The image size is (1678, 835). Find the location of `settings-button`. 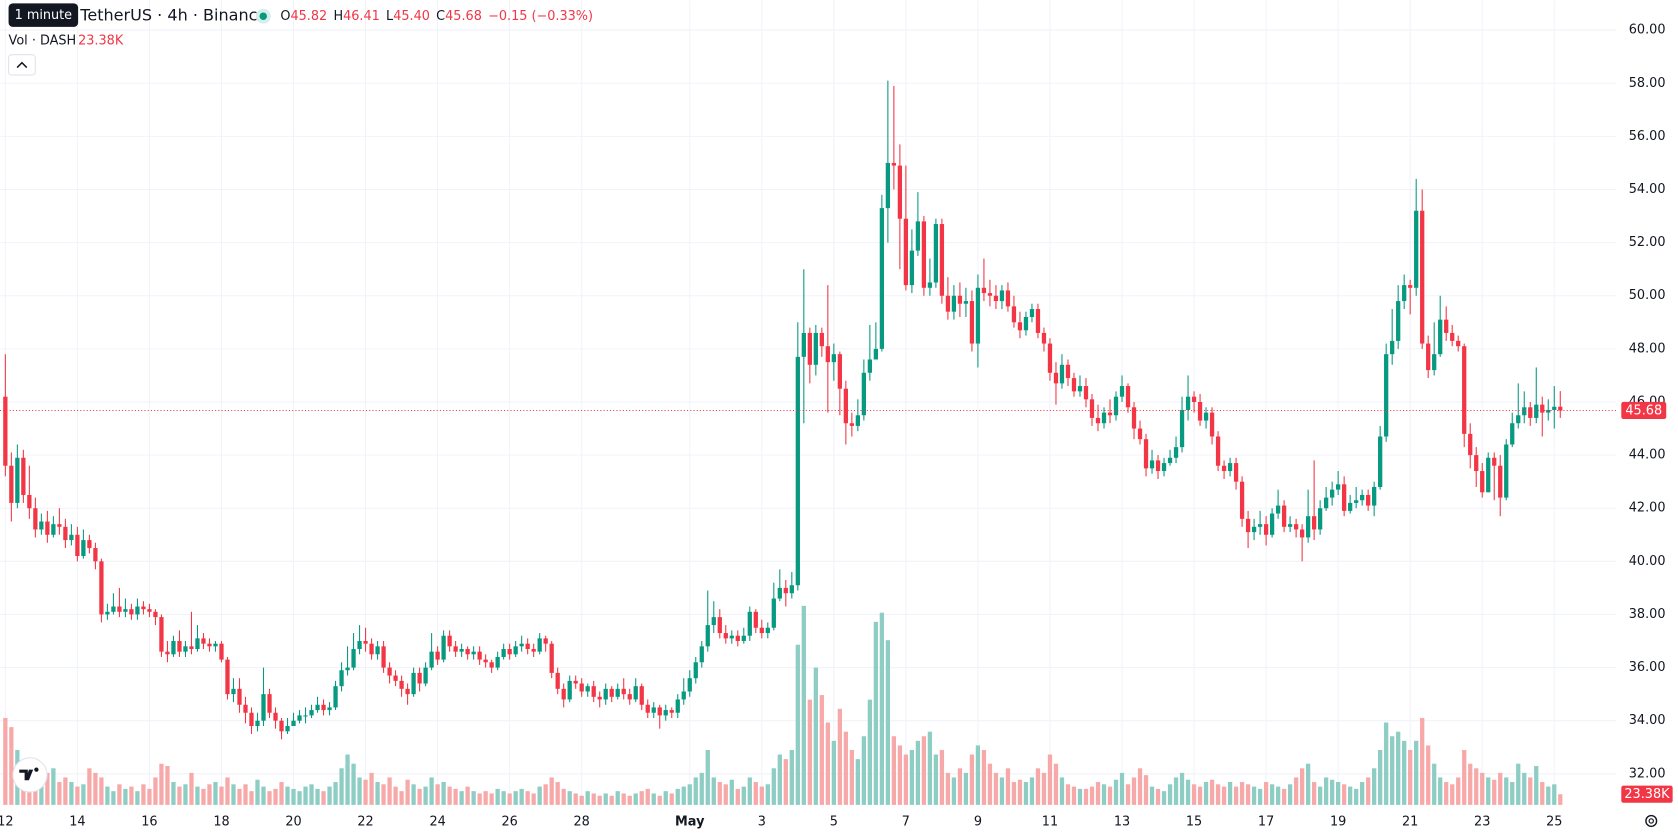

settings-button is located at coordinates (1651, 820).